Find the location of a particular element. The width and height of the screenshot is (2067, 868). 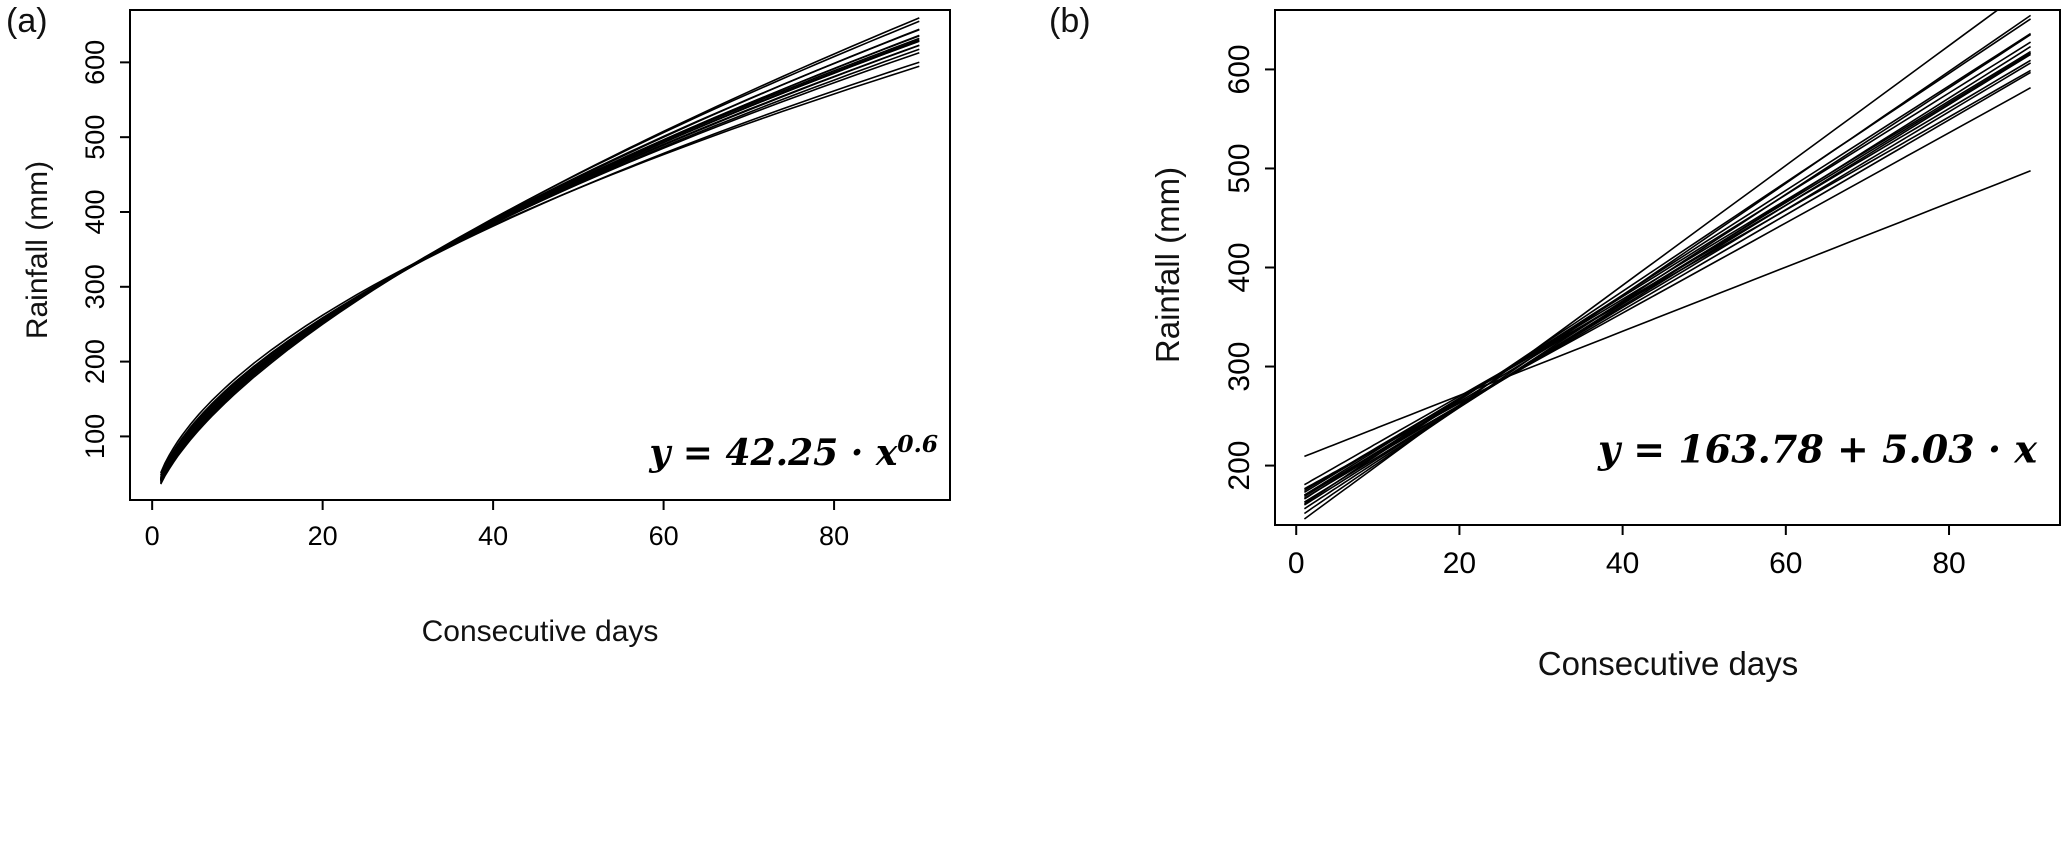

equation-exponent: 0.6 is located at coordinates (917, 444).